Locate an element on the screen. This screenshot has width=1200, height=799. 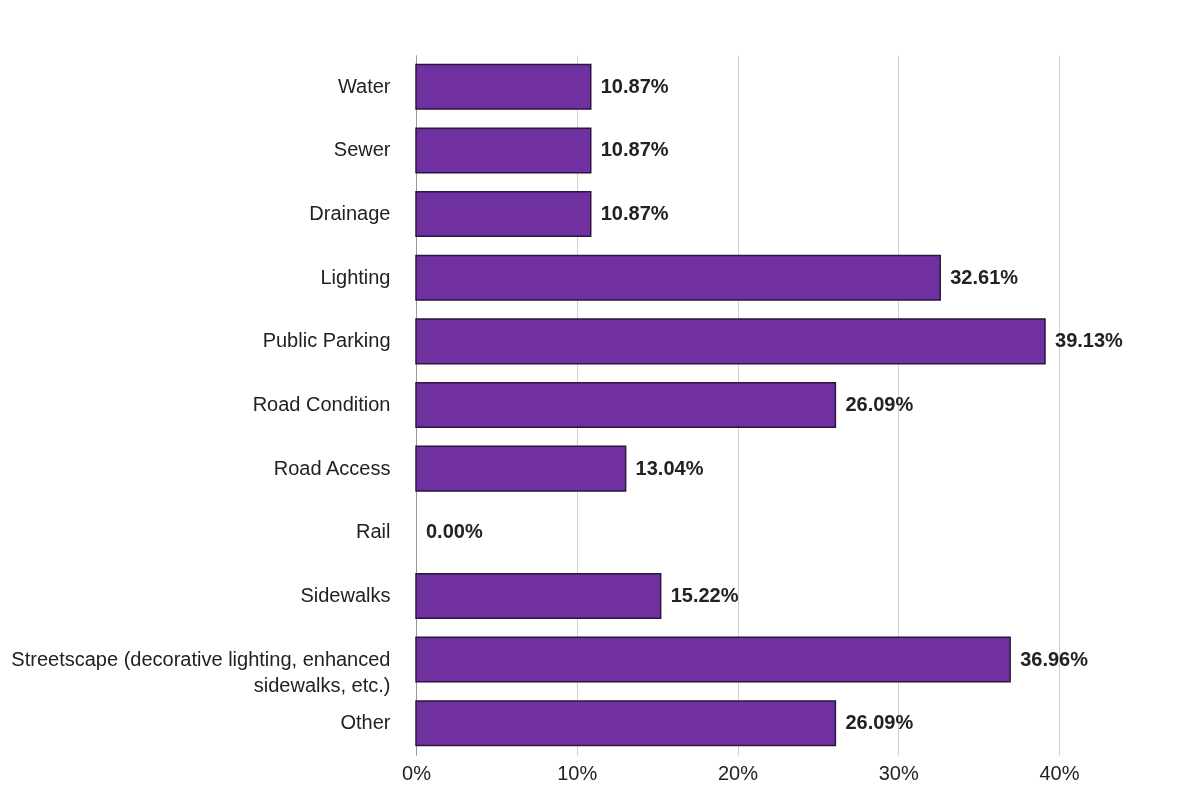
y-tick-label: Water is located at coordinates (364, 85).